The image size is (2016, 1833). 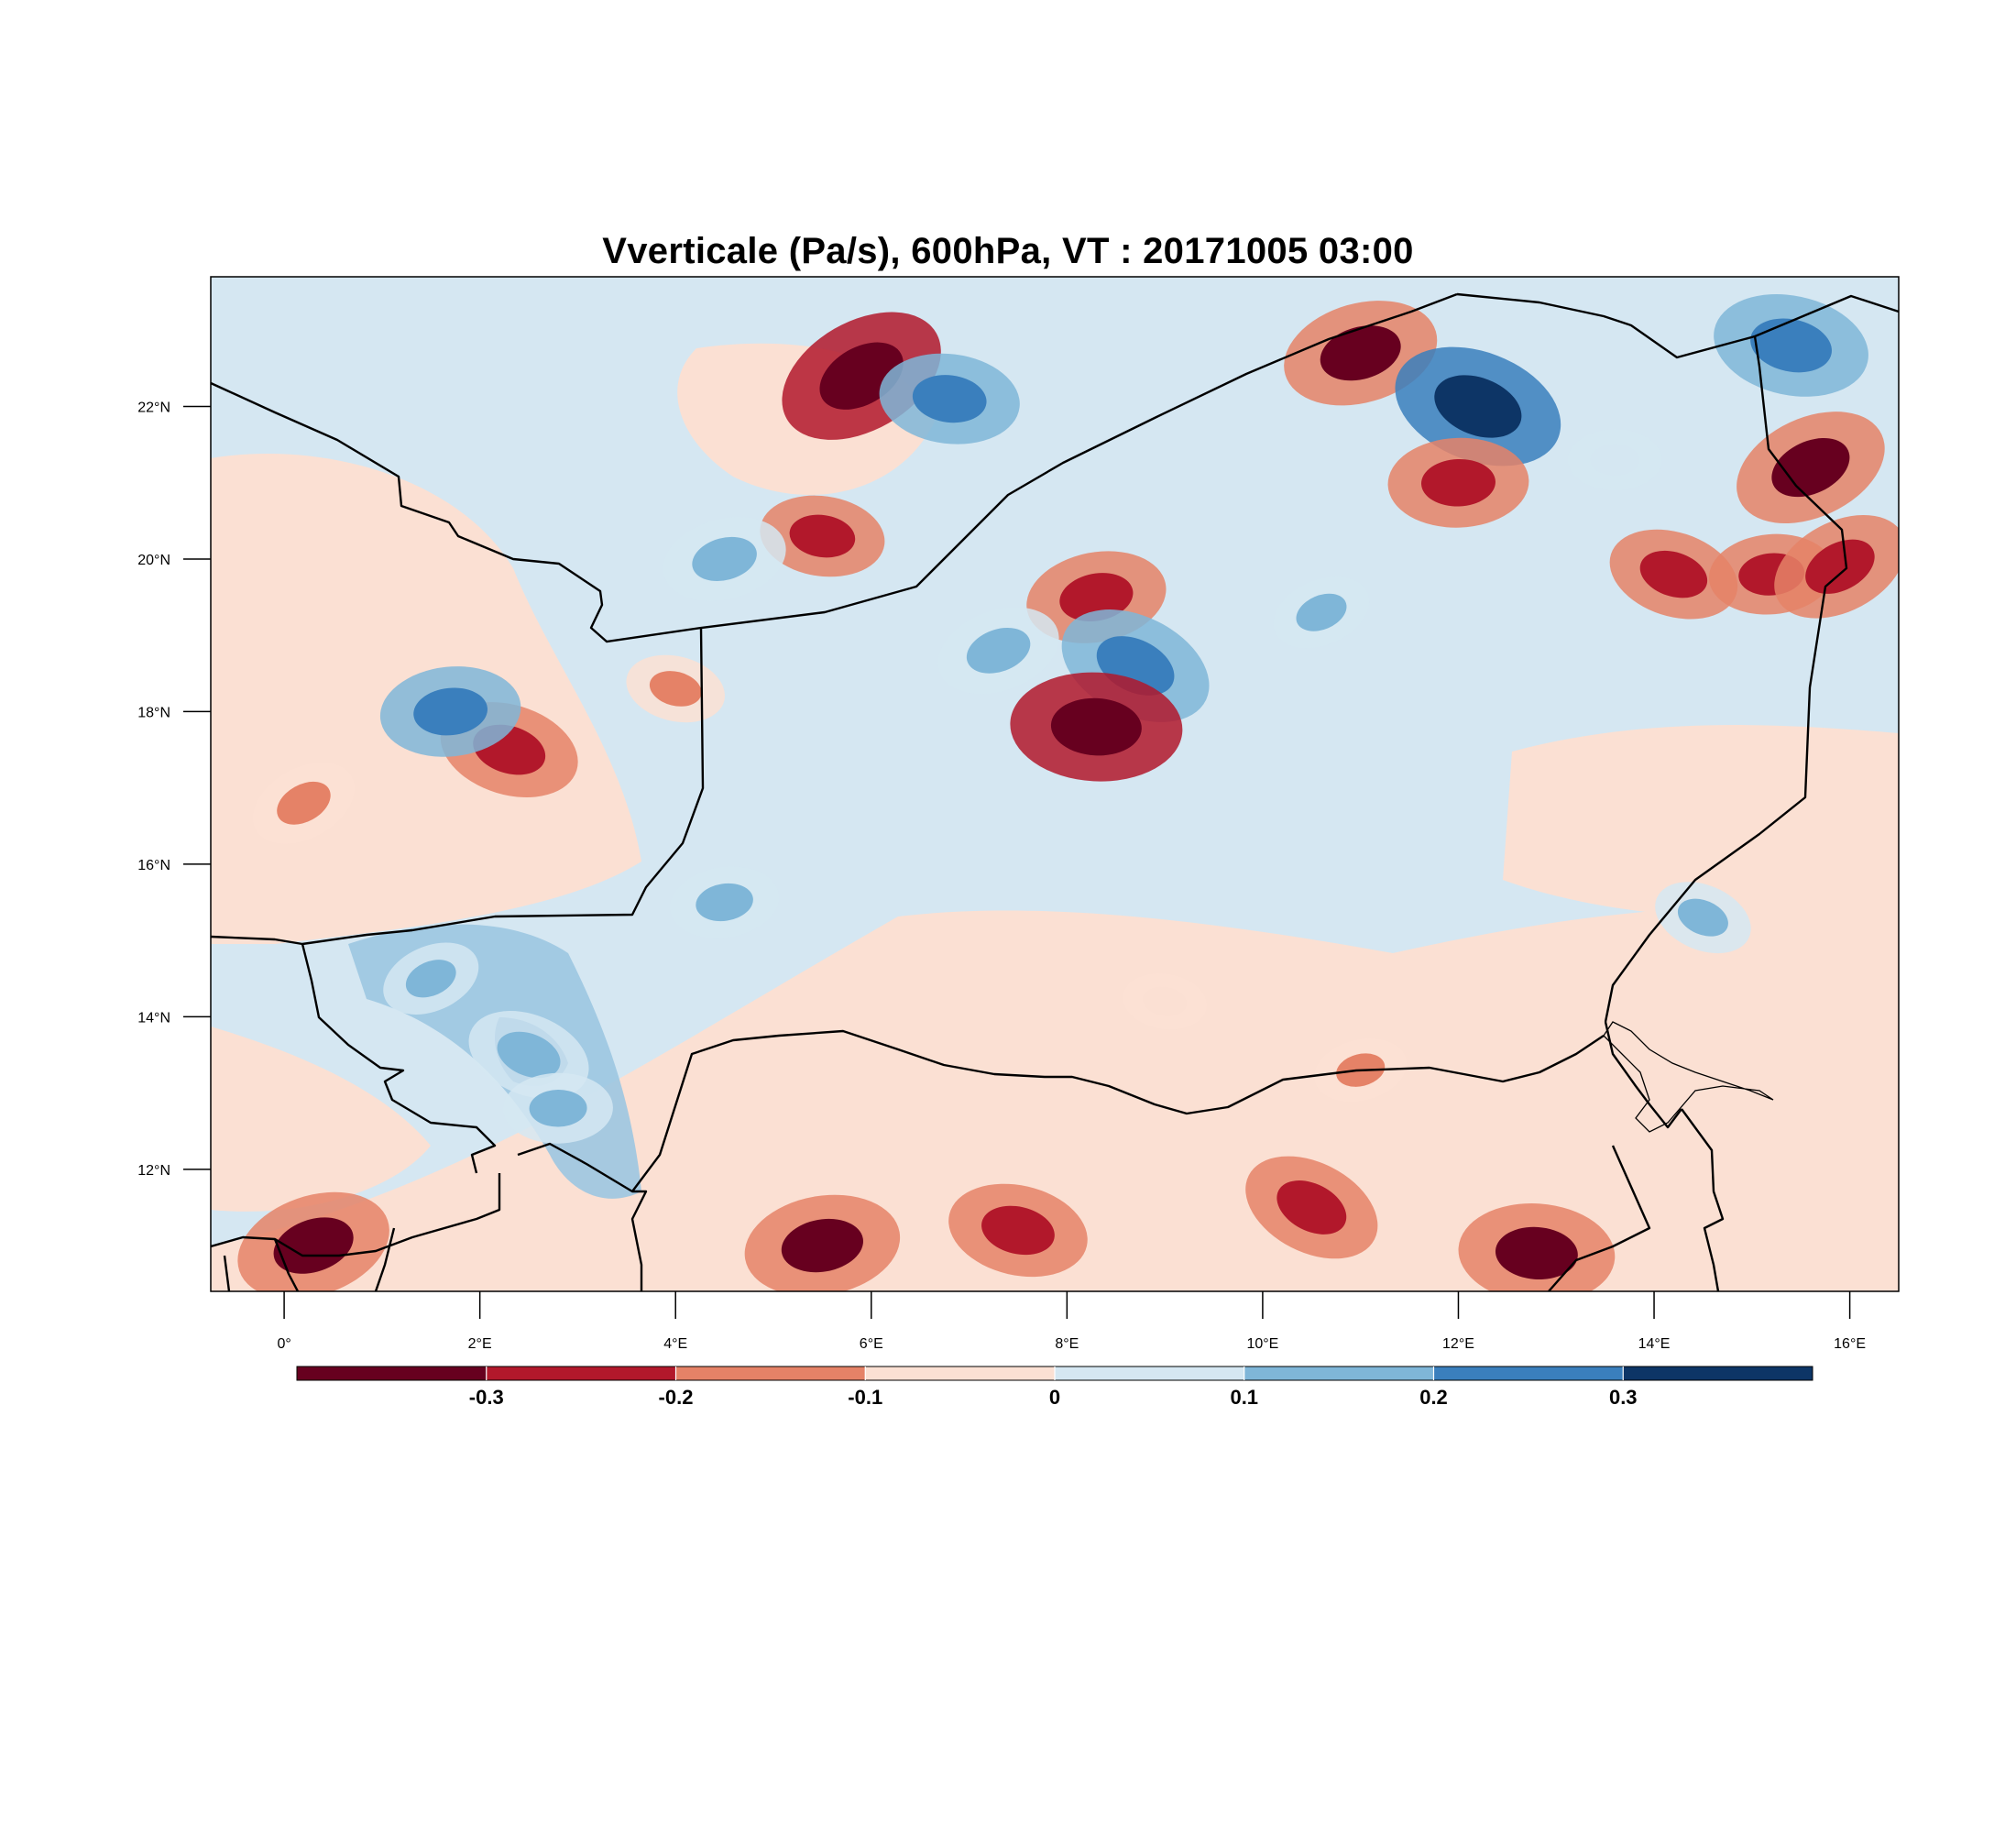 I want to click on border-burkina-ghana, so click(x=356, y=1215).